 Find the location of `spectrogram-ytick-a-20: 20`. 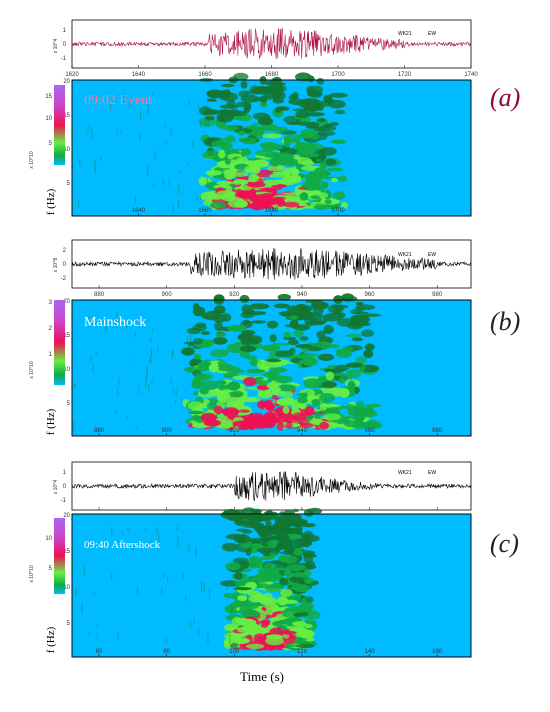

spectrogram-ytick-a-20: 20 is located at coordinates (66, 82).